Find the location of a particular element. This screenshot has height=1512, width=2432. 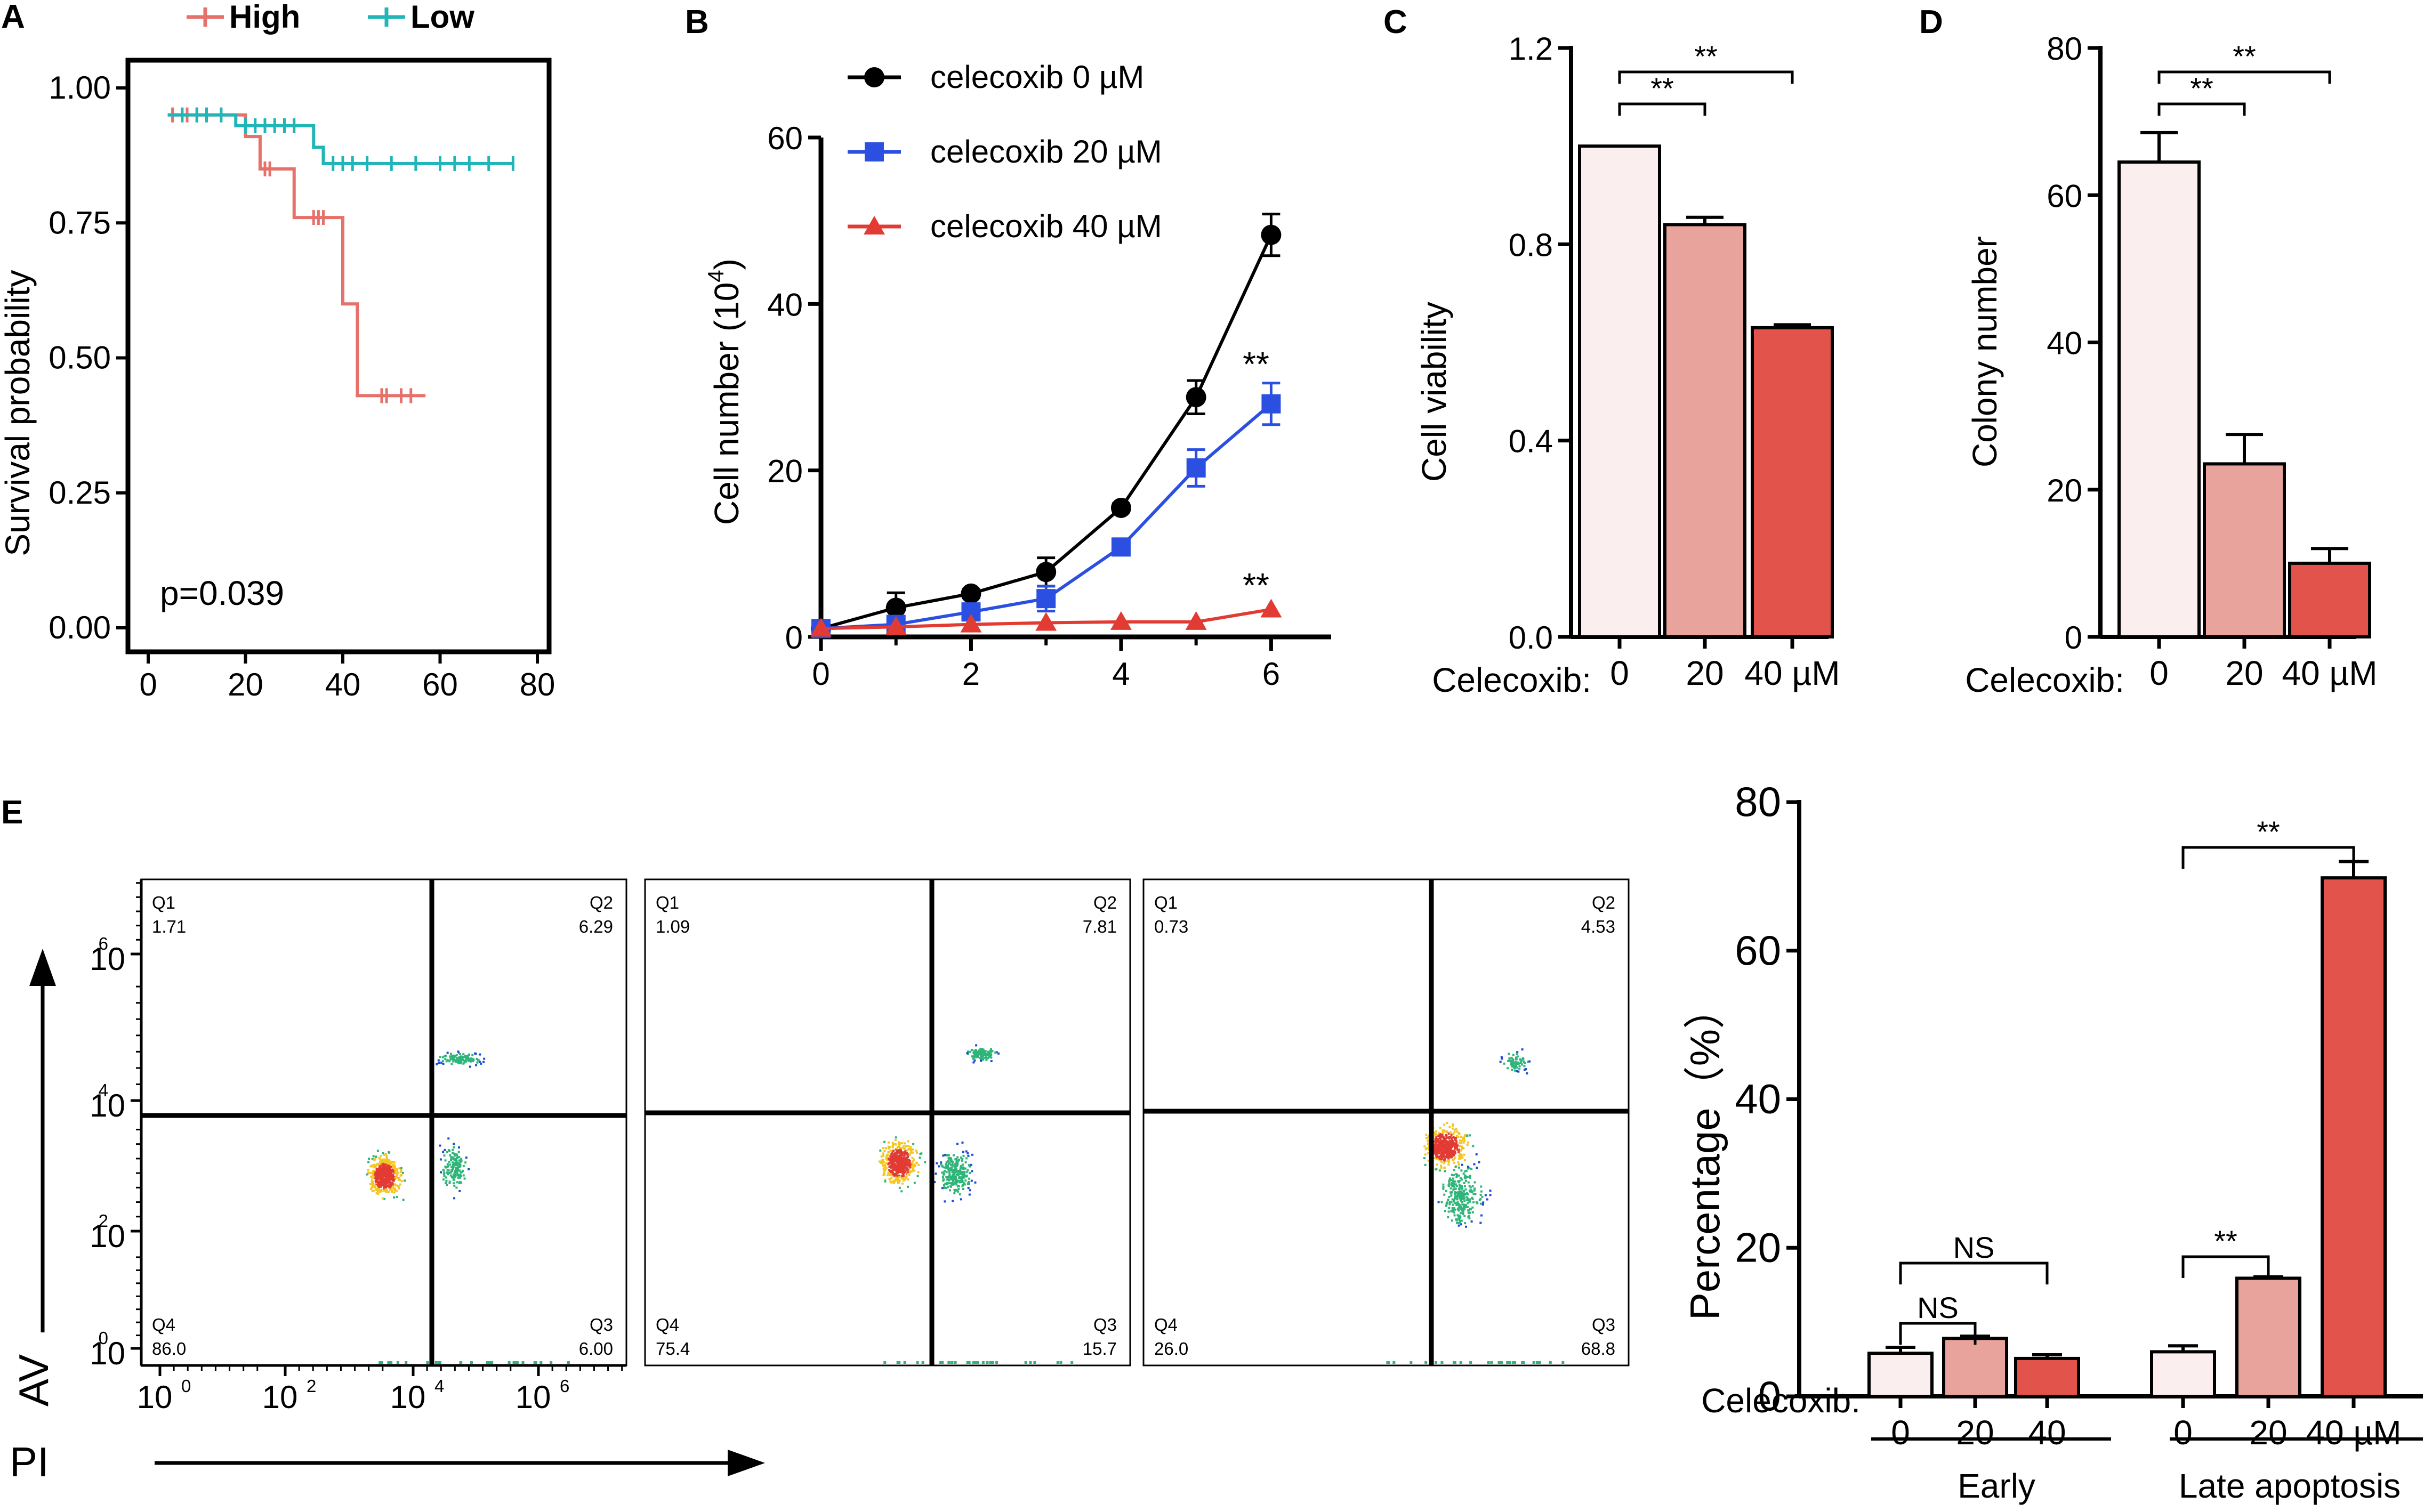

sig-late-40-label: ** is located at coordinates (2269, 832).